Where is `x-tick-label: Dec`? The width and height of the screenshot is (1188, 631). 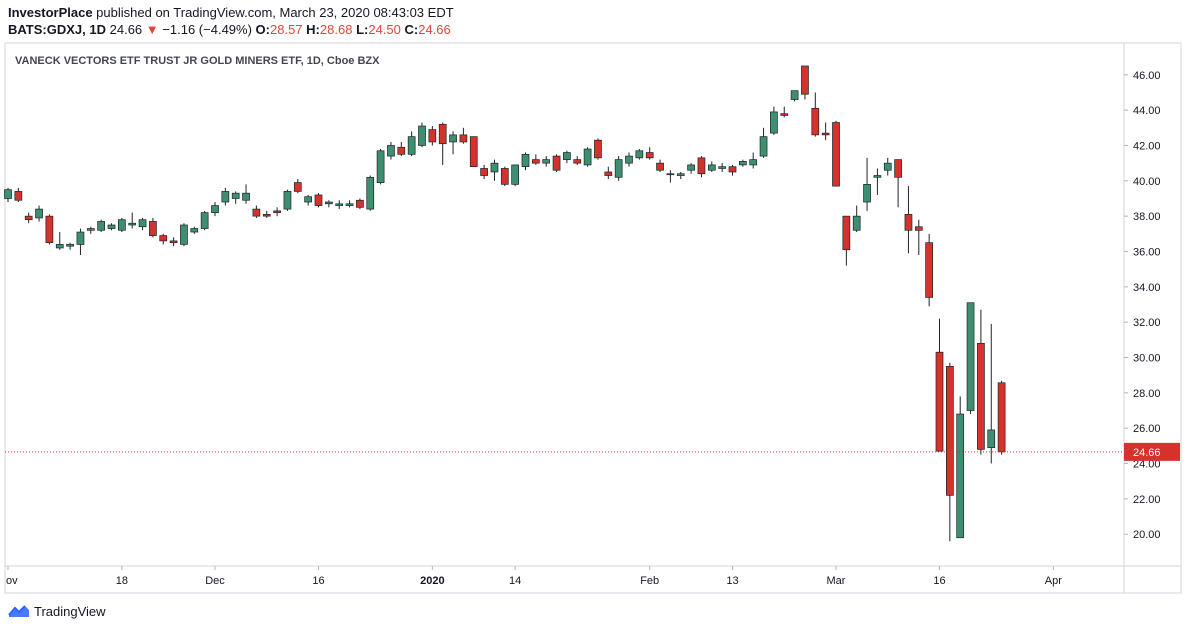
x-tick-label: Dec is located at coordinates (215, 581).